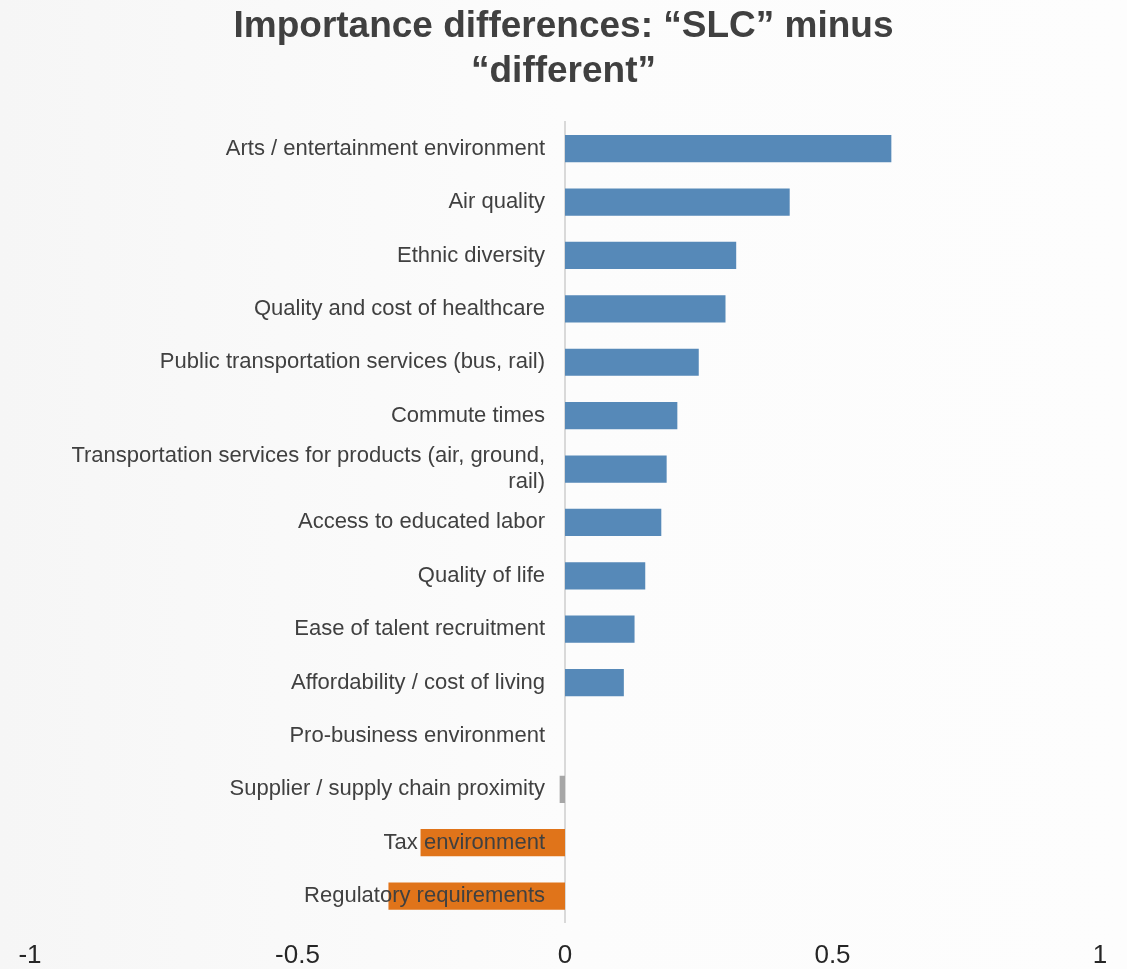  Describe the element at coordinates (496, 201) in the screenshot. I see `y-tick-label: Air quality` at that location.